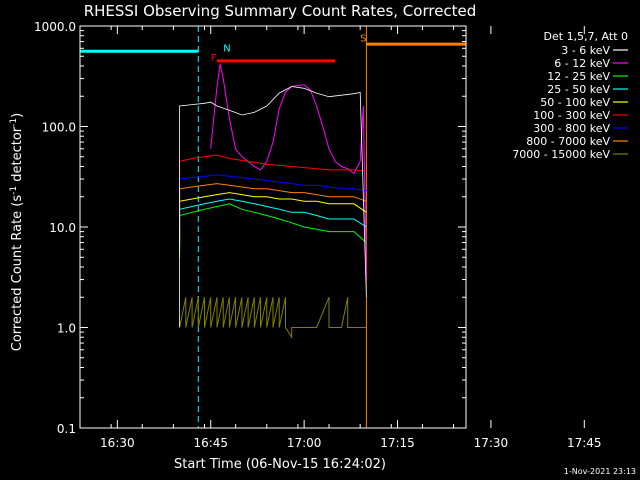  What do you see at coordinates (578, 89) in the screenshot?
I see `legend-entry-label: 25 - 50 keV` at bounding box center [578, 89].